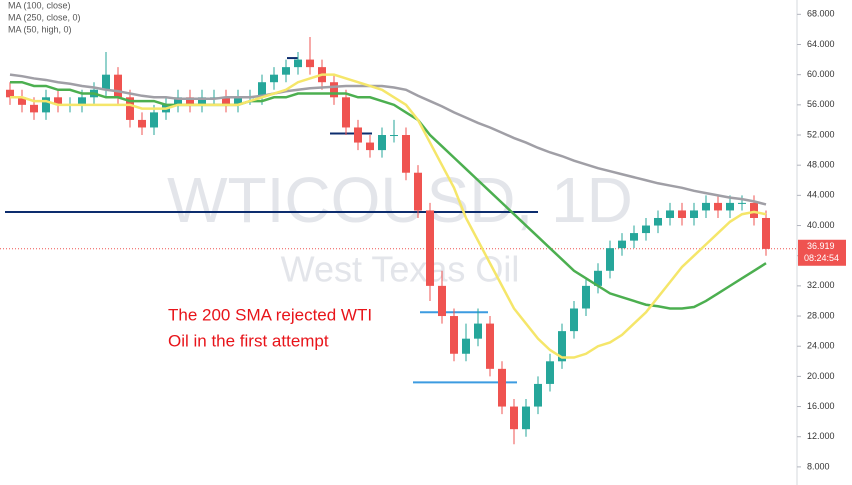 The width and height of the screenshot is (852, 485). I want to click on y-tick-label: 60.000, so click(821, 74).